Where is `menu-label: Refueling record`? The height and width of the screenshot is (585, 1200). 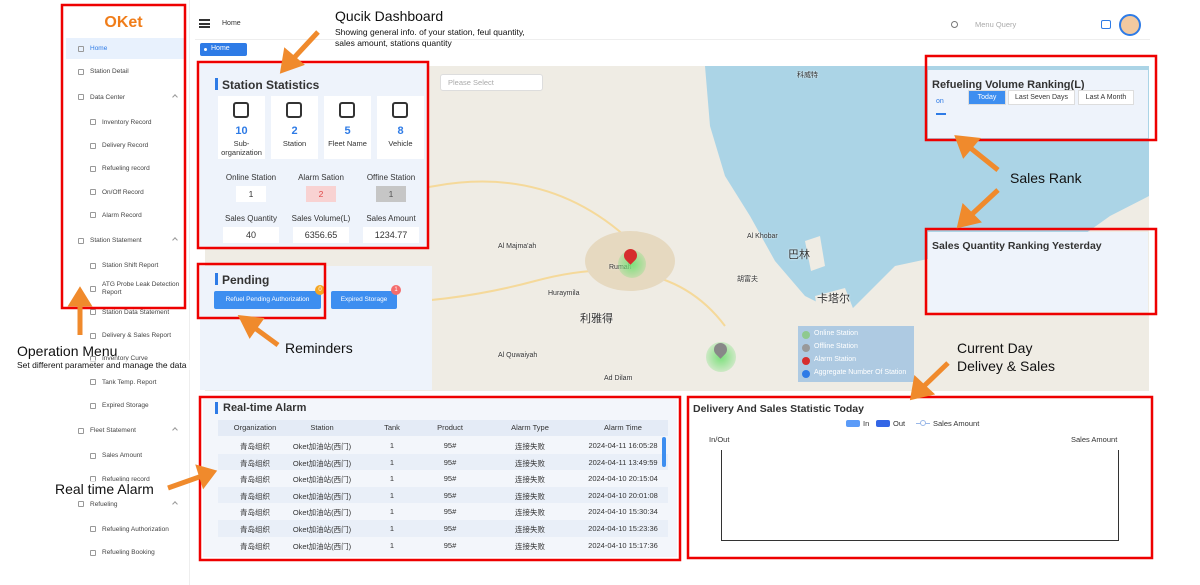
menu-label: Refueling record is located at coordinates (126, 479).